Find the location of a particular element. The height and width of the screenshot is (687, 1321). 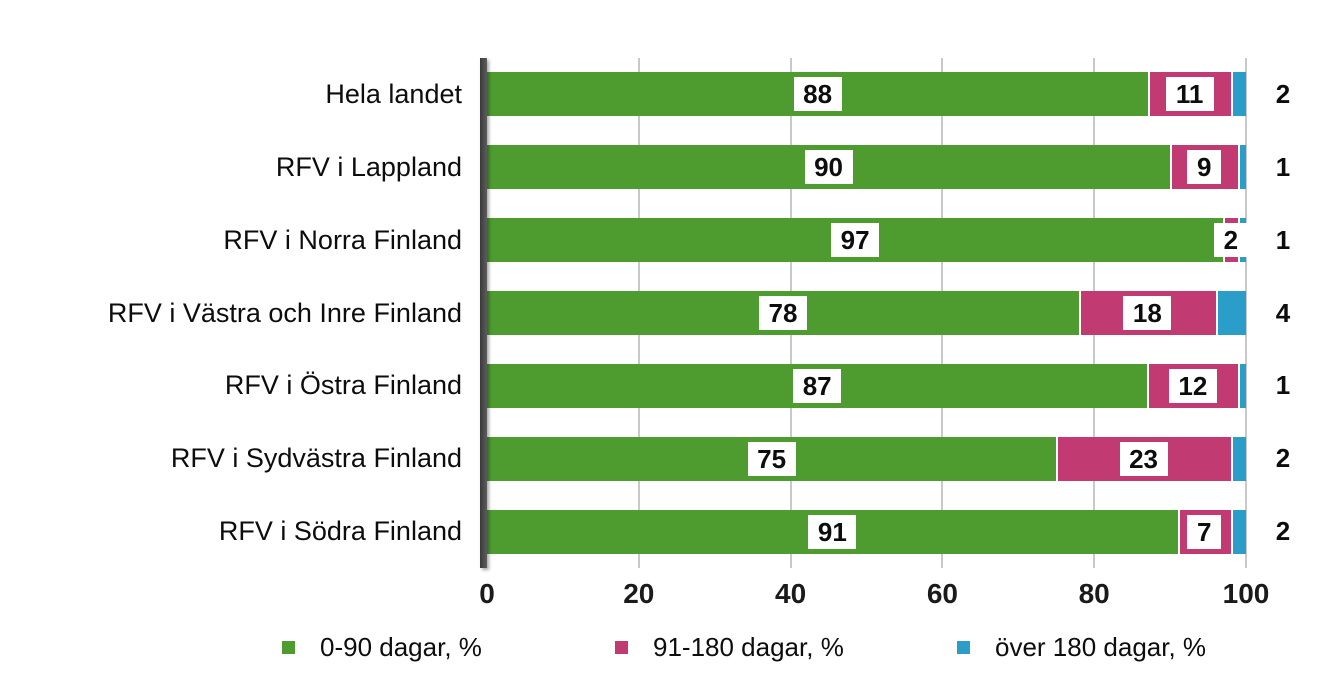

category-label: RFV i Östra Finland is located at coordinates (343, 385).